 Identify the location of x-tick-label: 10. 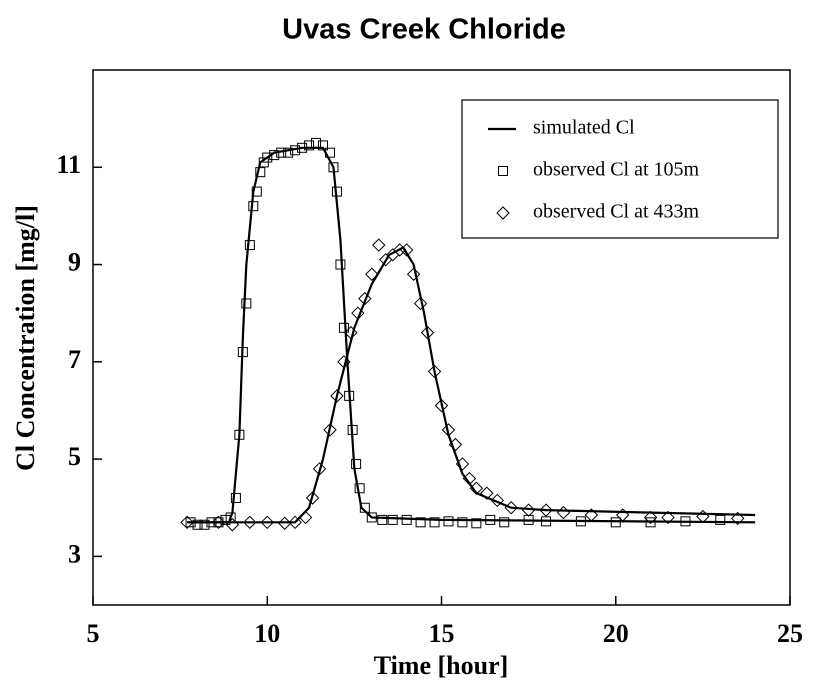
(267, 633).